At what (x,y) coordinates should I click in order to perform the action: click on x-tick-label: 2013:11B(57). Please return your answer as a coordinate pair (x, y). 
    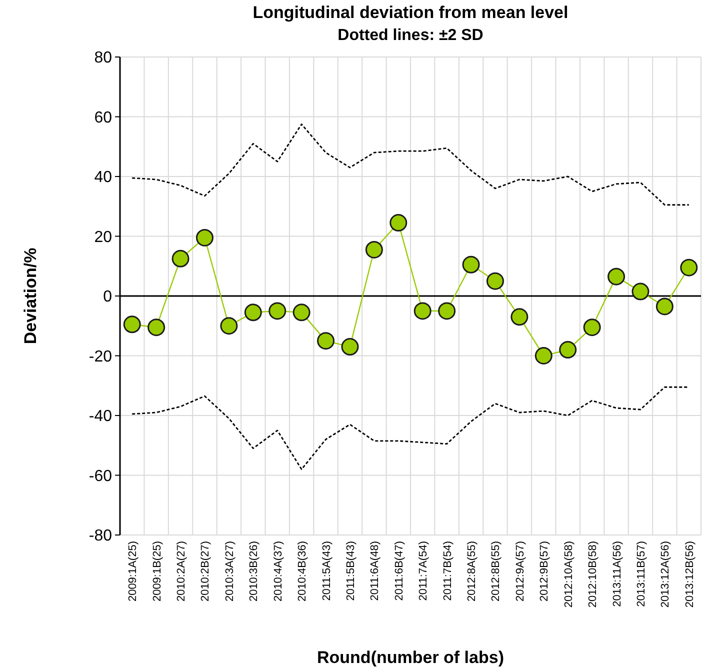
    Looking at the image, I should click on (641, 574).